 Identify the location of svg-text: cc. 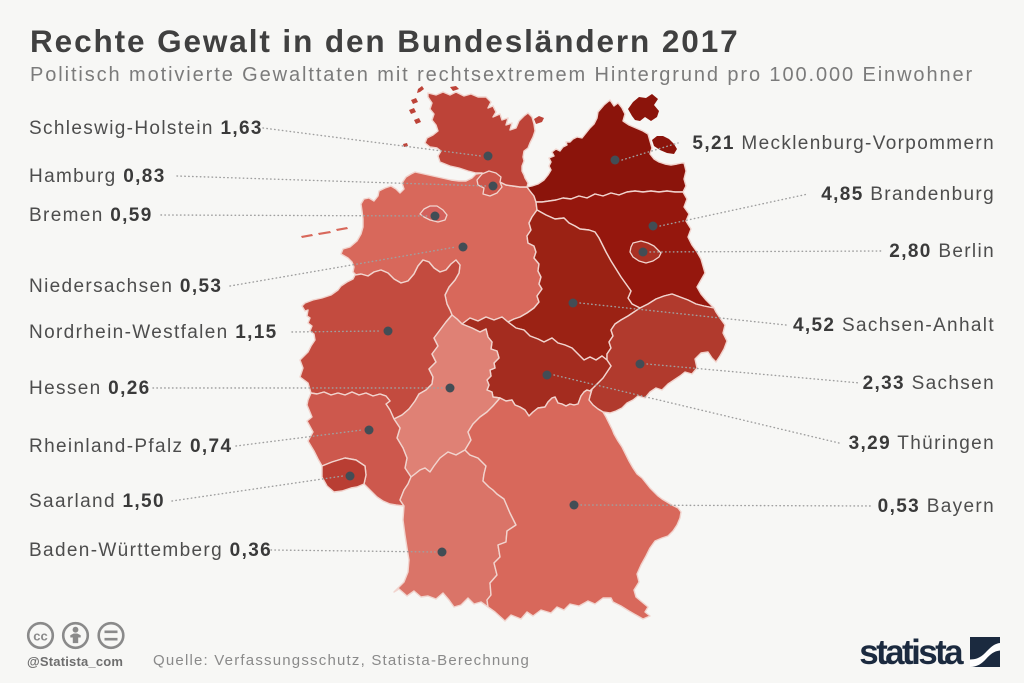
(40, 636).